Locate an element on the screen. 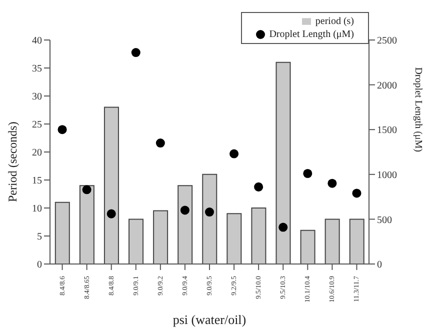 The height and width of the screenshot is (334, 429). y-tick-label: 5 is located at coordinates (39, 237).